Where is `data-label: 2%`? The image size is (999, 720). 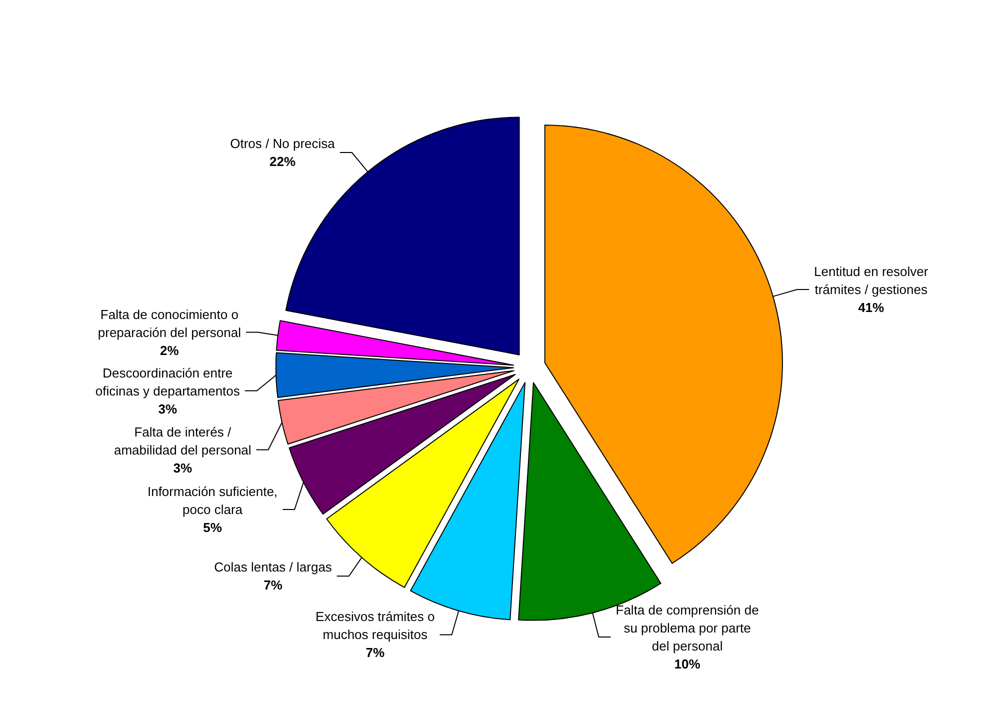
data-label: 2% is located at coordinates (170, 350).